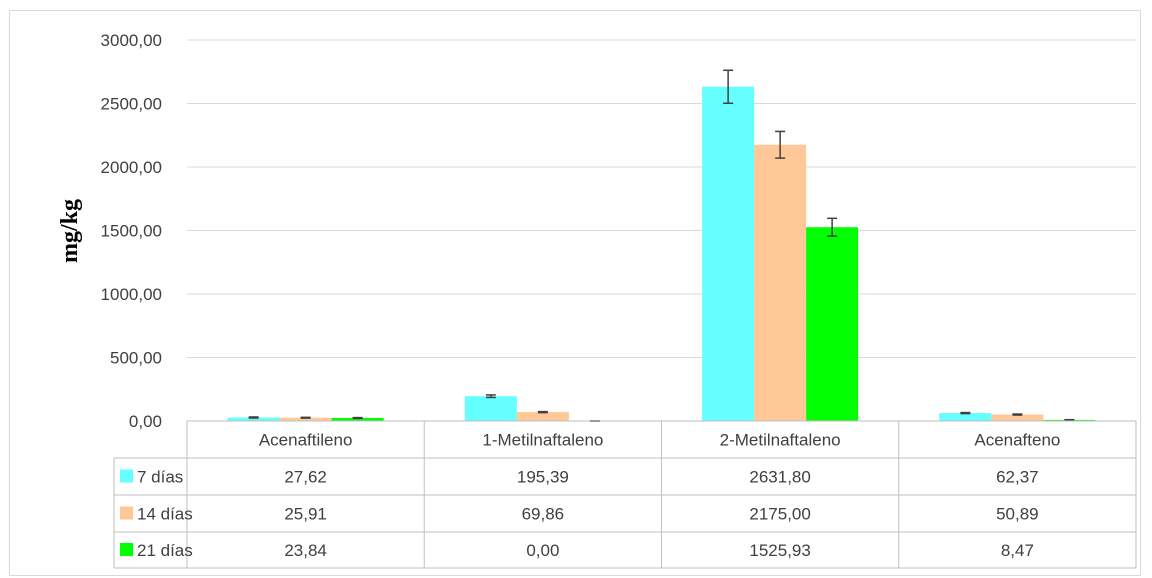 The image size is (1152, 578). What do you see at coordinates (145, 421) in the screenshot?
I see `y-tick-label: 0,00` at bounding box center [145, 421].